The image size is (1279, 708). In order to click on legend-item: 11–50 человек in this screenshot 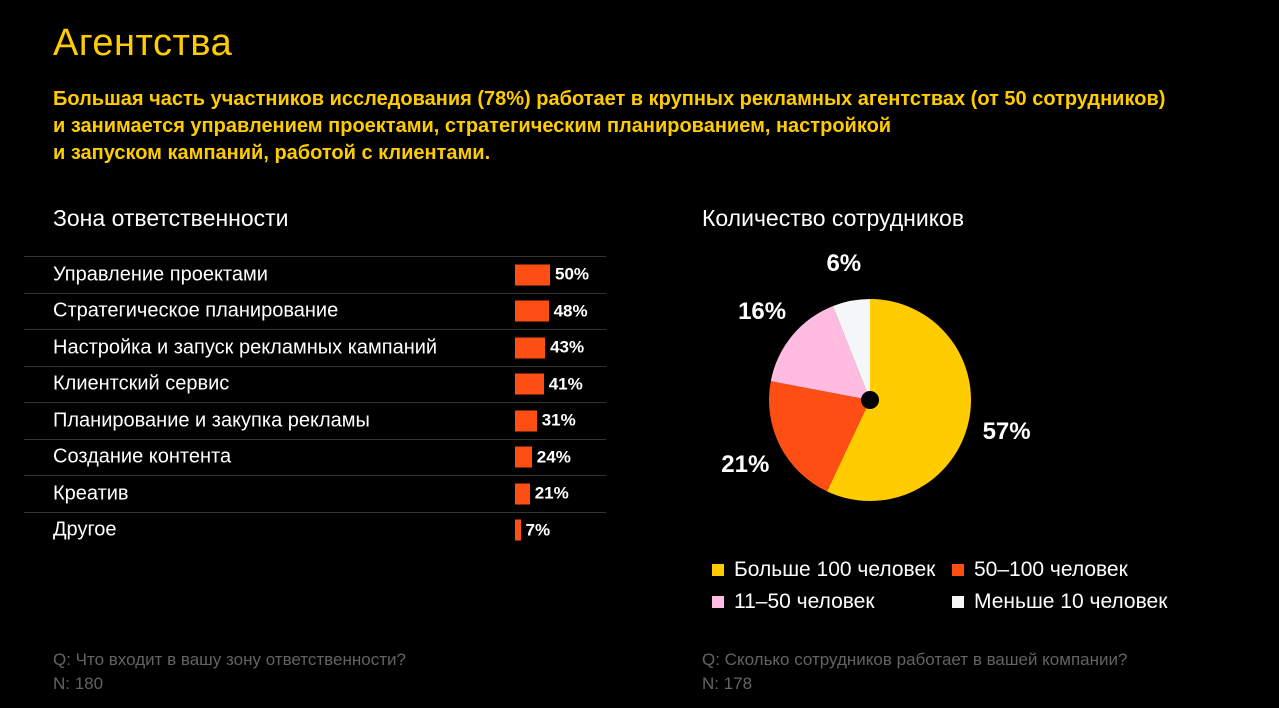, I will do `click(832, 602)`.